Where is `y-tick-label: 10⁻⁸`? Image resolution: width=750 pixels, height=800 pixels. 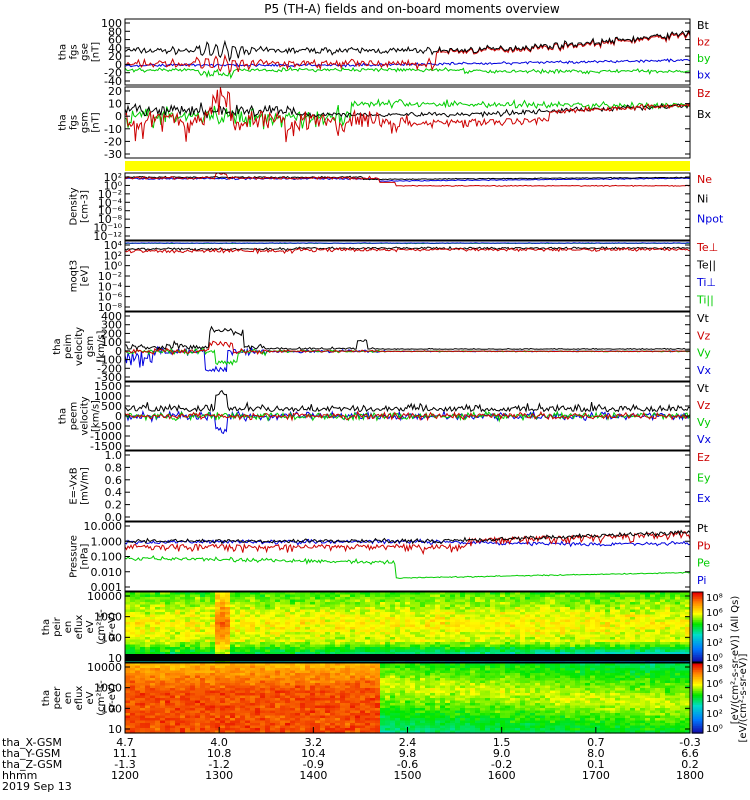 y-tick-label: 10⁻⁸ is located at coordinates (110, 307).